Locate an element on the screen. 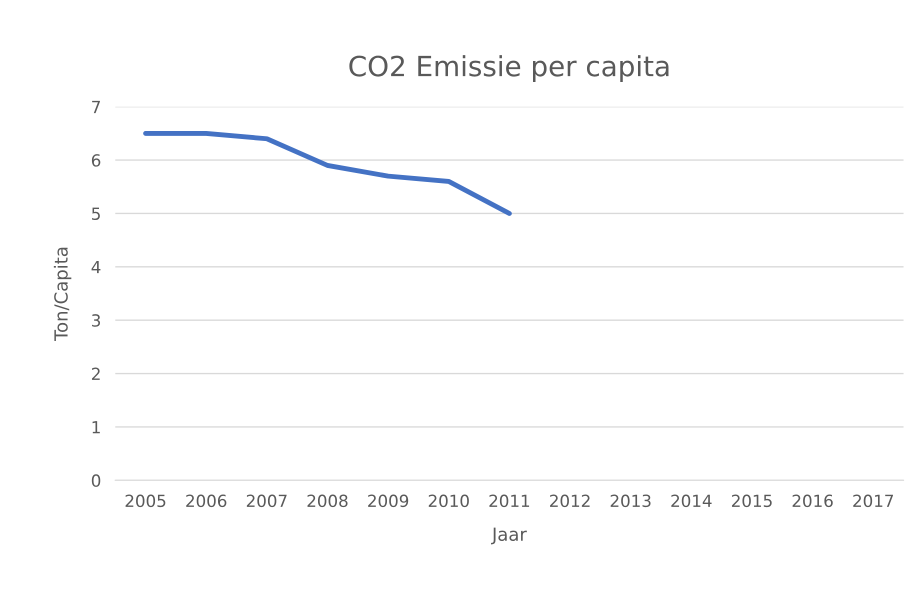 This screenshot has height=593, width=922. x-axis-title: Jaar is located at coordinates (509, 536).